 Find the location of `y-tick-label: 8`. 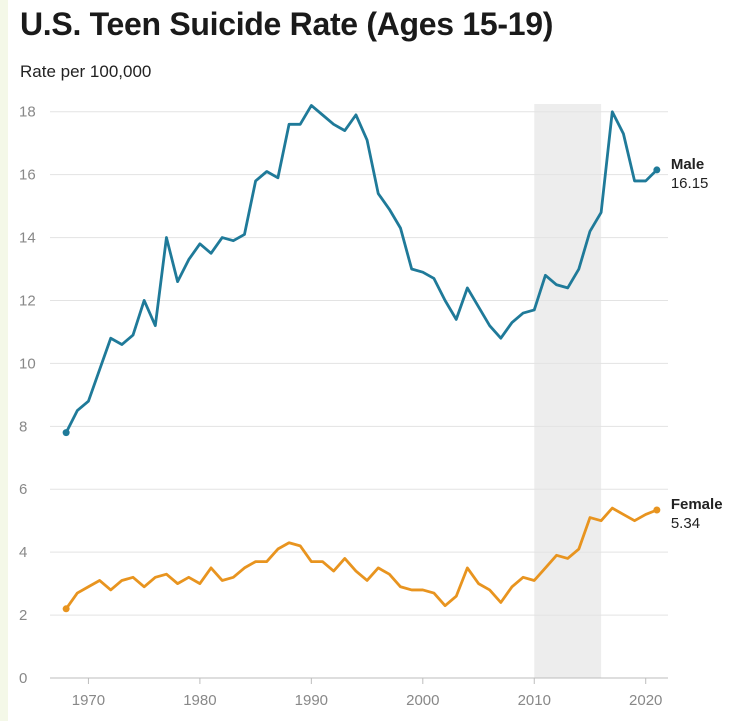

y-tick-label: 8 is located at coordinates (23, 426).